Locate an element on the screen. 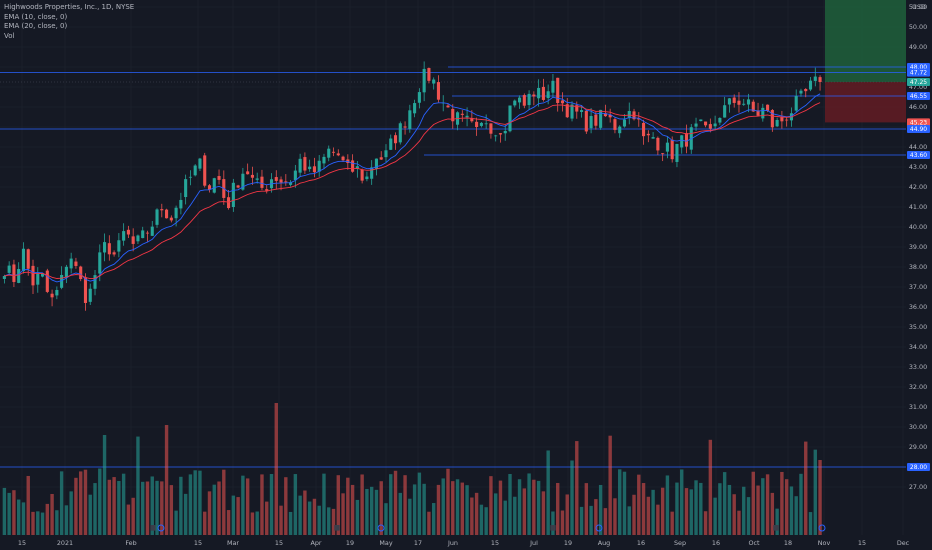 The width and height of the screenshot is (932, 550). price-tick-label: 39.00 is located at coordinates (918, 247).